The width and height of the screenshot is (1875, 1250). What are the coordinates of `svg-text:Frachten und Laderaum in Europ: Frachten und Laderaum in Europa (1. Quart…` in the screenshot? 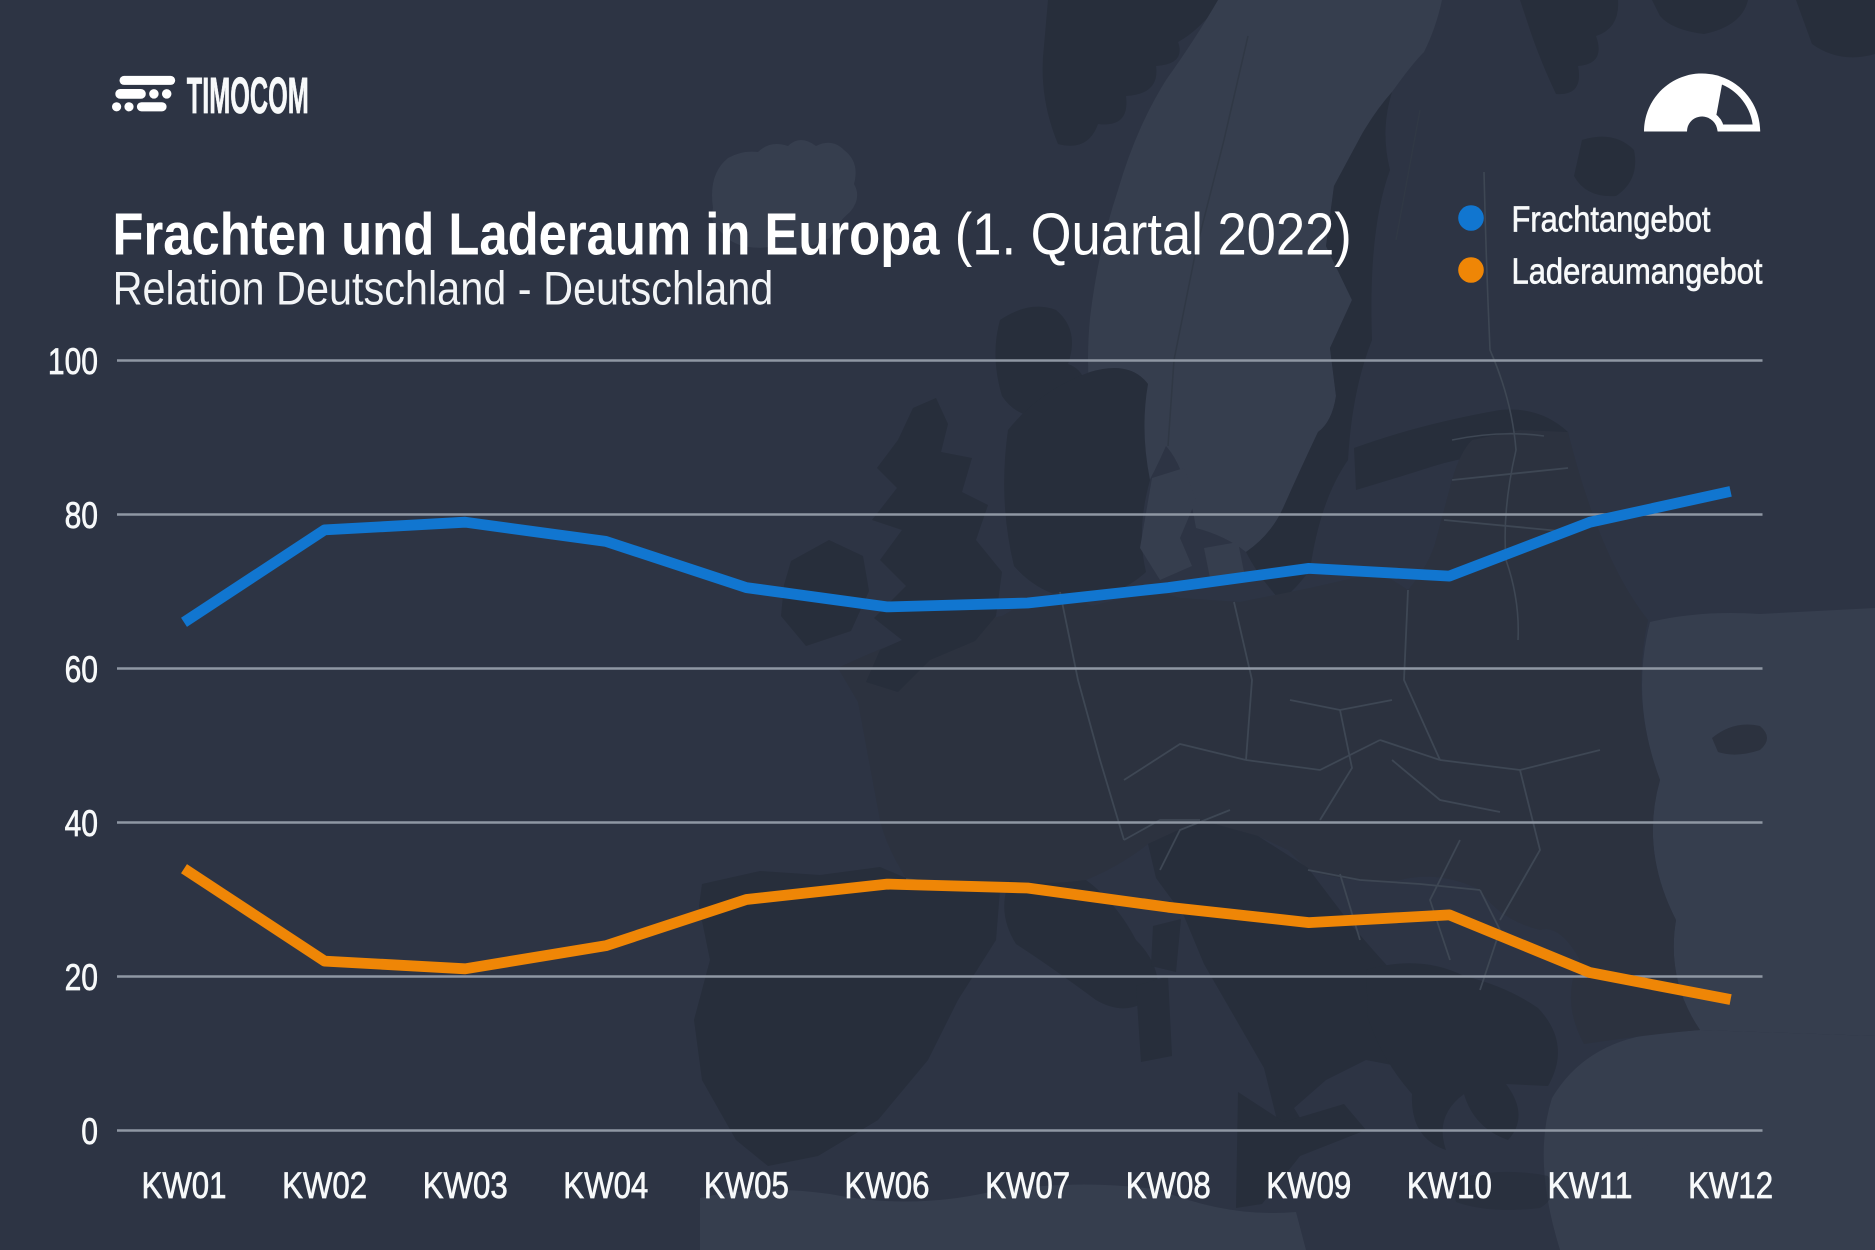 It's located at (732, 235).